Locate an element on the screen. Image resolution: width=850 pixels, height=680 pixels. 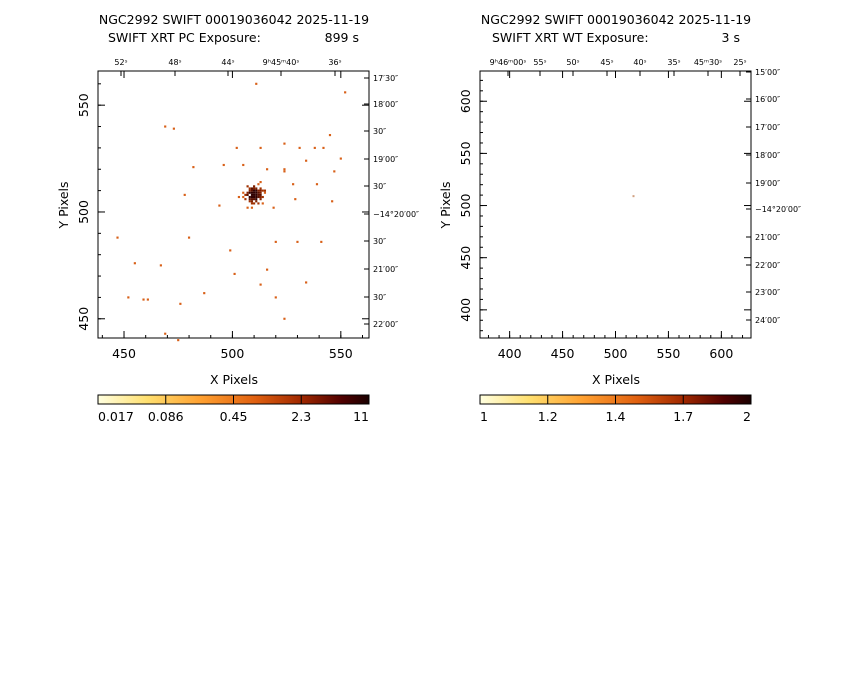
y-axis-label: Y Pixels is located at coordinates (63, 205).